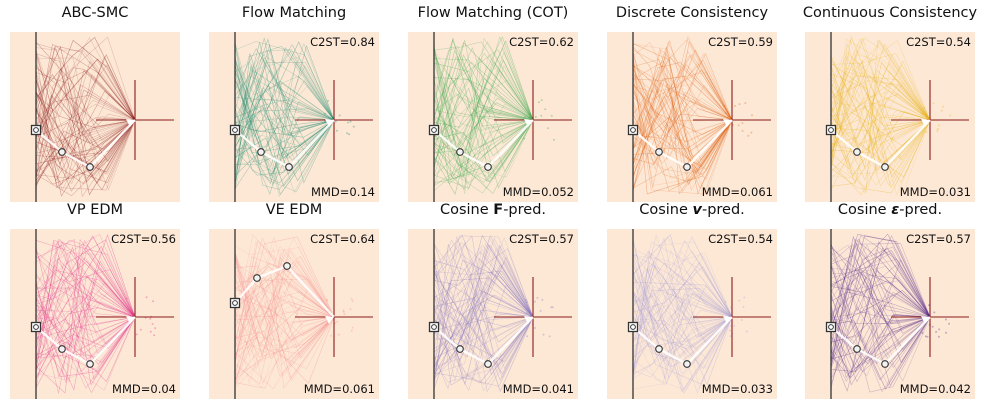 This screenshot has height=409, width=987. I want to click on plot-area: C2ST=0.54 MMD=0.031, so click(890, 117).